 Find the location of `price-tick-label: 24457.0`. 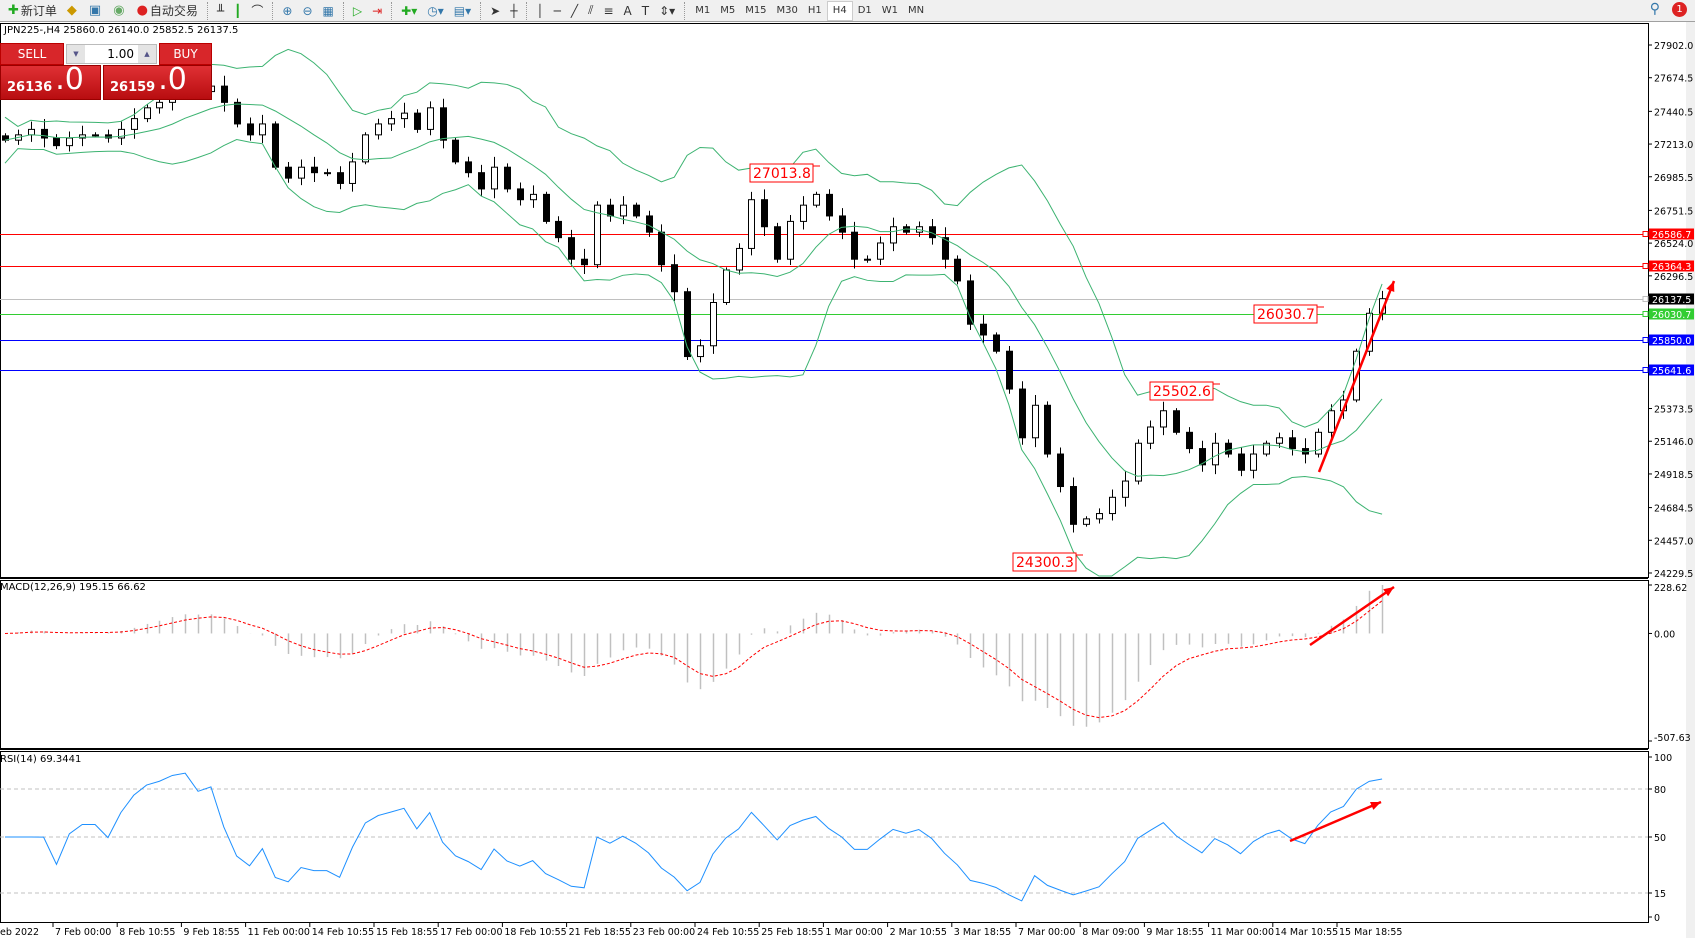

price-tick-label: 24457.0 is located at coordinates (1673, 541).